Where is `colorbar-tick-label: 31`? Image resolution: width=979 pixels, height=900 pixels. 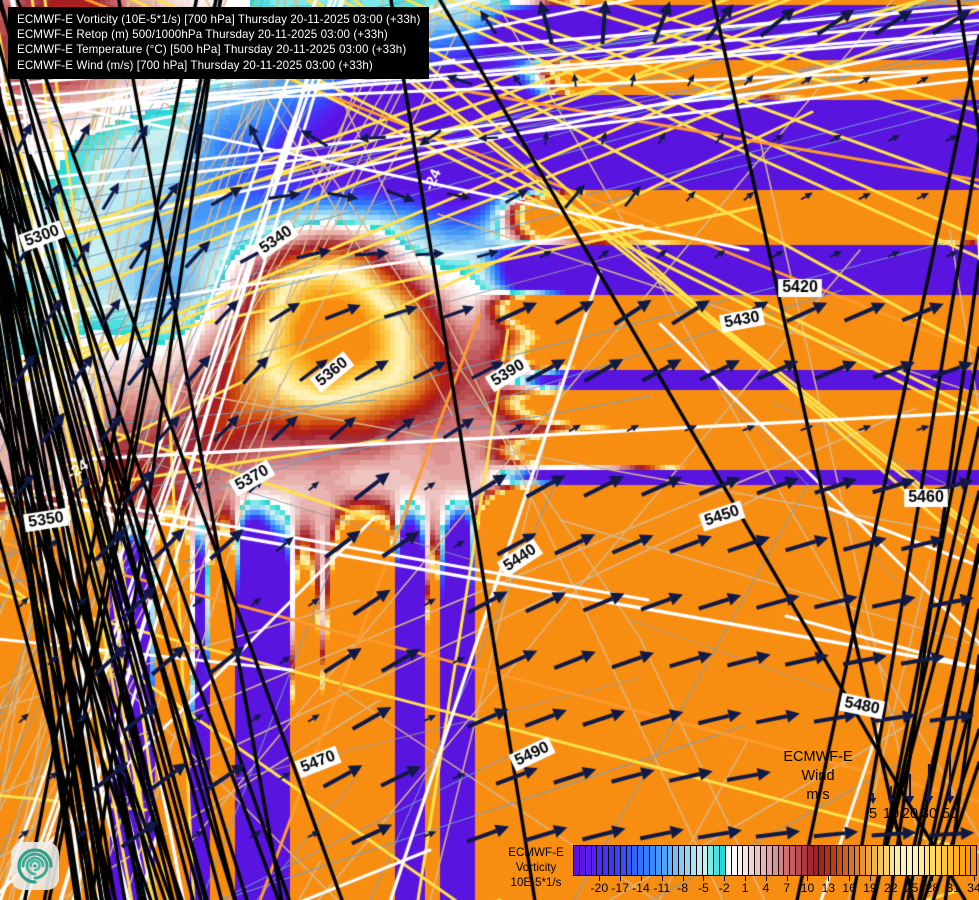 colorbar-tick-label: 31 is located at coordinates (953, 888).